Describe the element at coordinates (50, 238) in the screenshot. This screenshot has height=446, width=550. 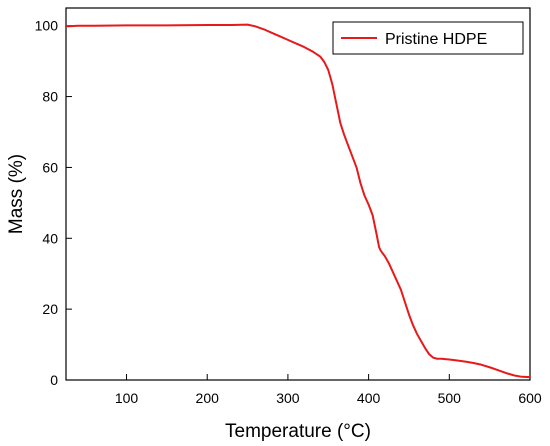
I see `y-tick-label: 40` at that location.